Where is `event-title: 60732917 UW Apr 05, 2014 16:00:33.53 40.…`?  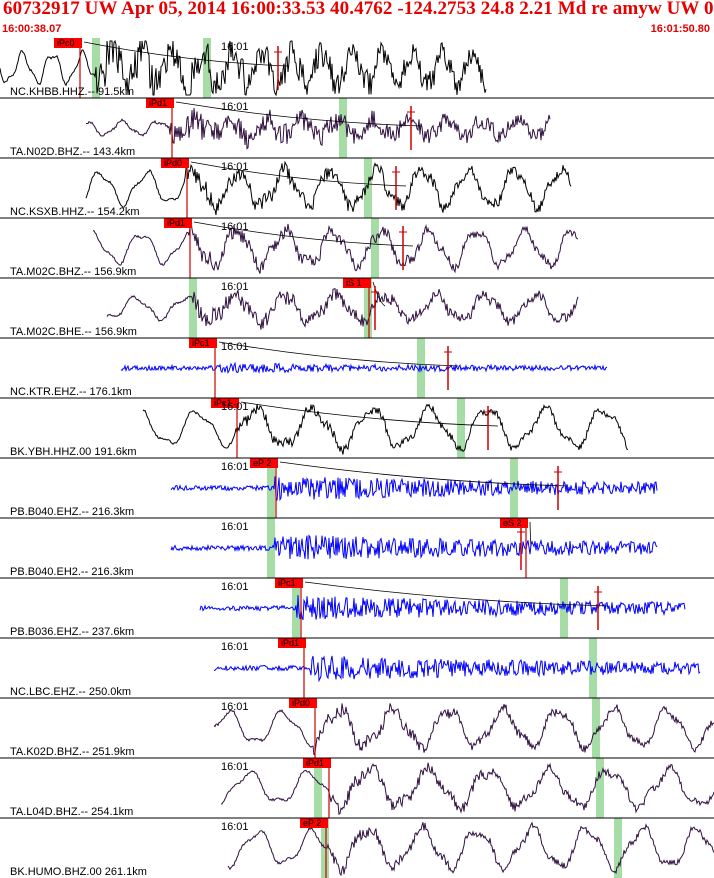 event-title: 60732917 UW Apr 05, 2014 16:00:33.53 40.… is located at coordinates (358, 9).